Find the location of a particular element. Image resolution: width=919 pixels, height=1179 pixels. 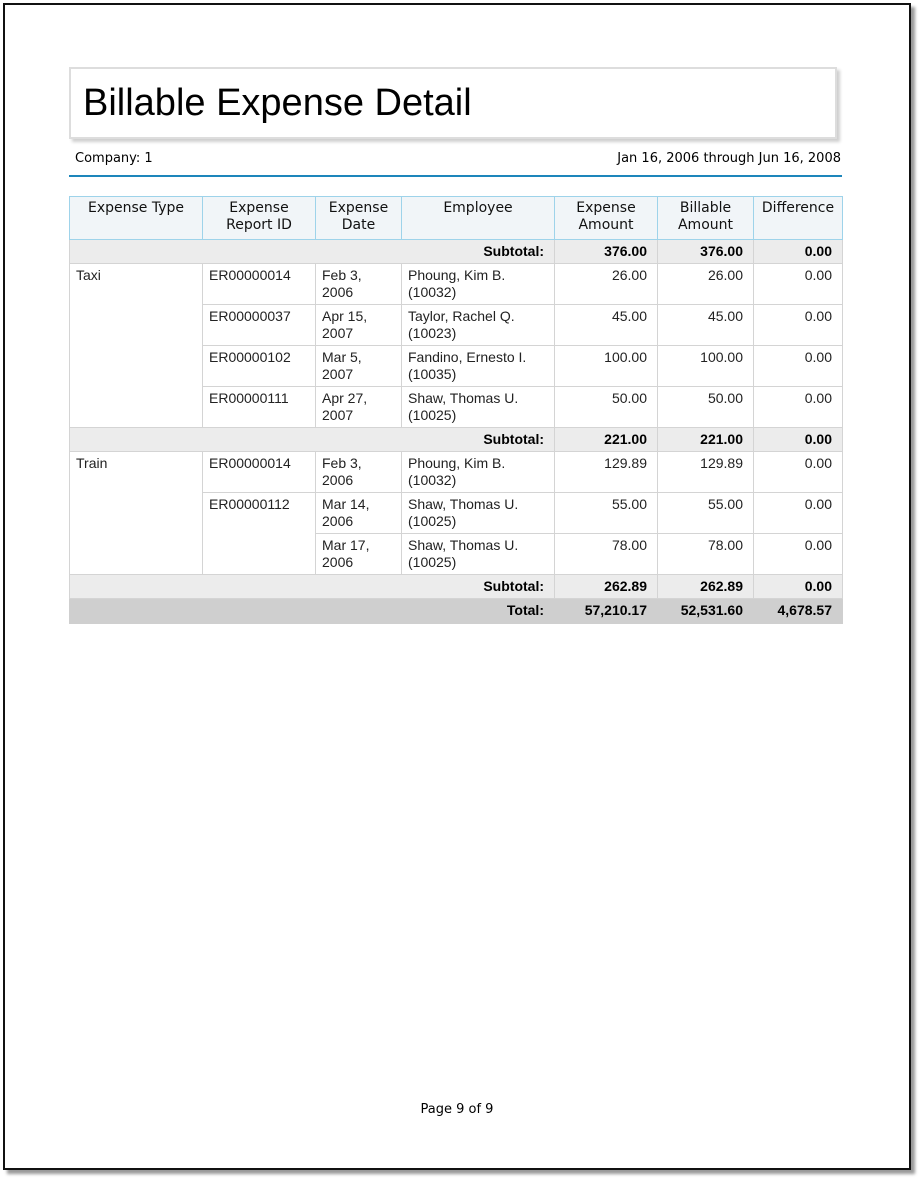

column-header: Billable Amount is located at coordinates (705, 218).